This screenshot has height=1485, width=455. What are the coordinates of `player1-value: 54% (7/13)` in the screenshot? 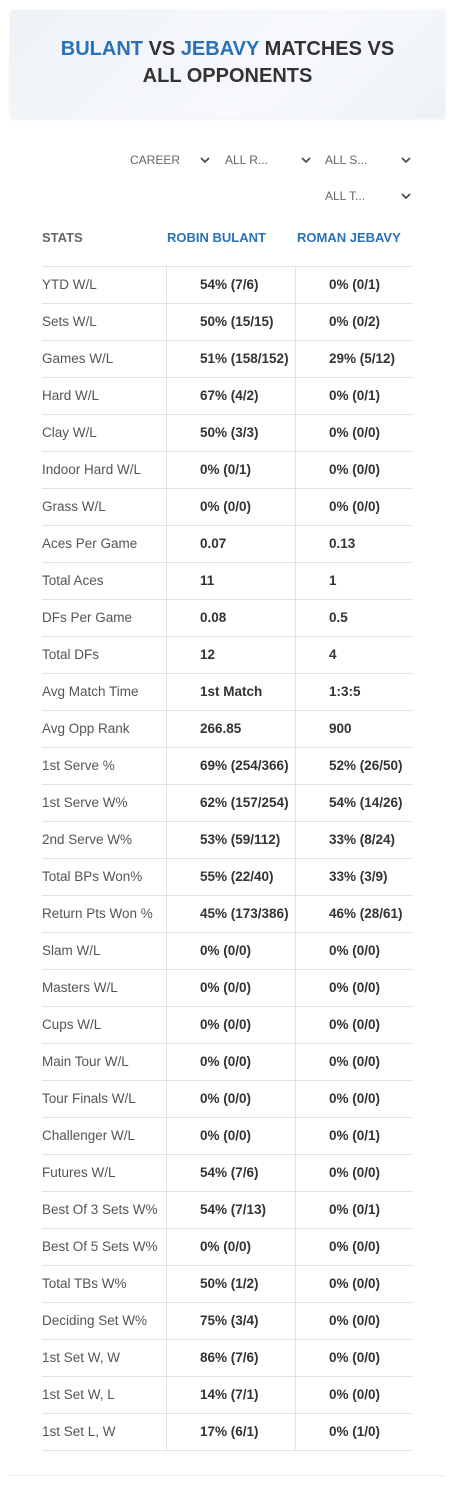 It's located at (231, 1210).